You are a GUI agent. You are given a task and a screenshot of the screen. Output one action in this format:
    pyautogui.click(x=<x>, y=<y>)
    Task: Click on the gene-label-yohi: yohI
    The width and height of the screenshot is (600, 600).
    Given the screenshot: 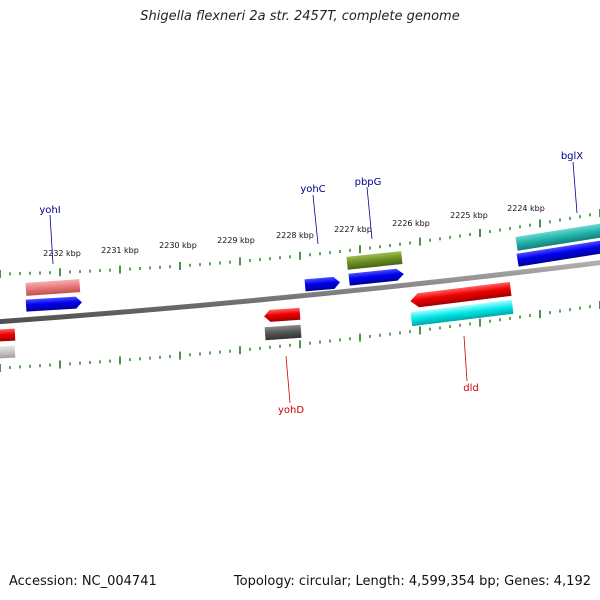 What is the action you would take?
    pyautogui.click(x=49, y=210)
    